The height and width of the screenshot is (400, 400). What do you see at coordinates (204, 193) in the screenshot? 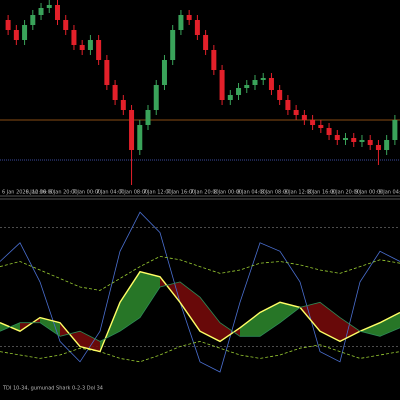
I see `x-tick-label: 7 Jan 20:00` at bounding box center [204, 193].